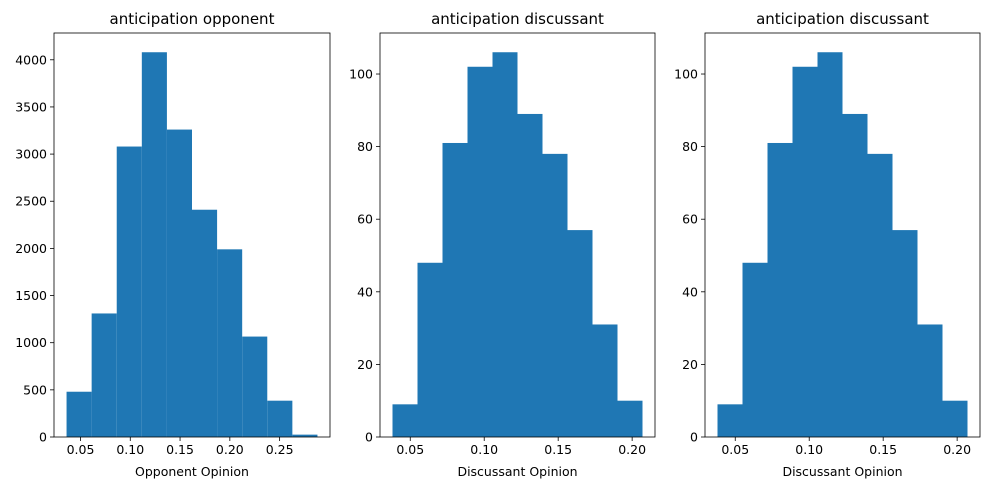  What do you see at coordinates (192, 19) in the screenshot?
I see `chart-title: anticipation opponent` at bounding box center [192, 19].